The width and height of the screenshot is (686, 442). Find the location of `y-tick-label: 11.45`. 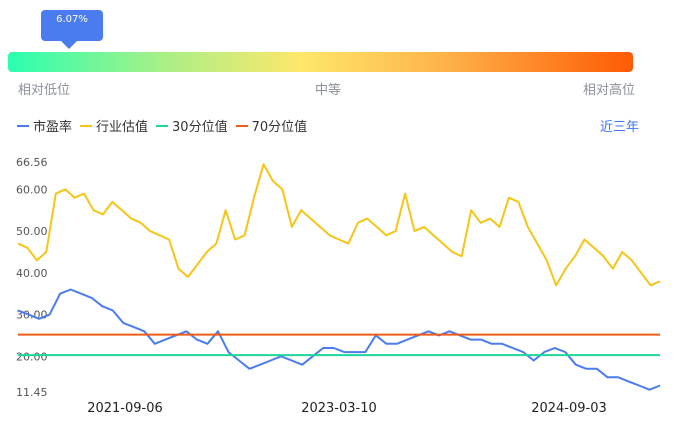

y-tick-label: 11.45 is located at coordinates (32, 392).